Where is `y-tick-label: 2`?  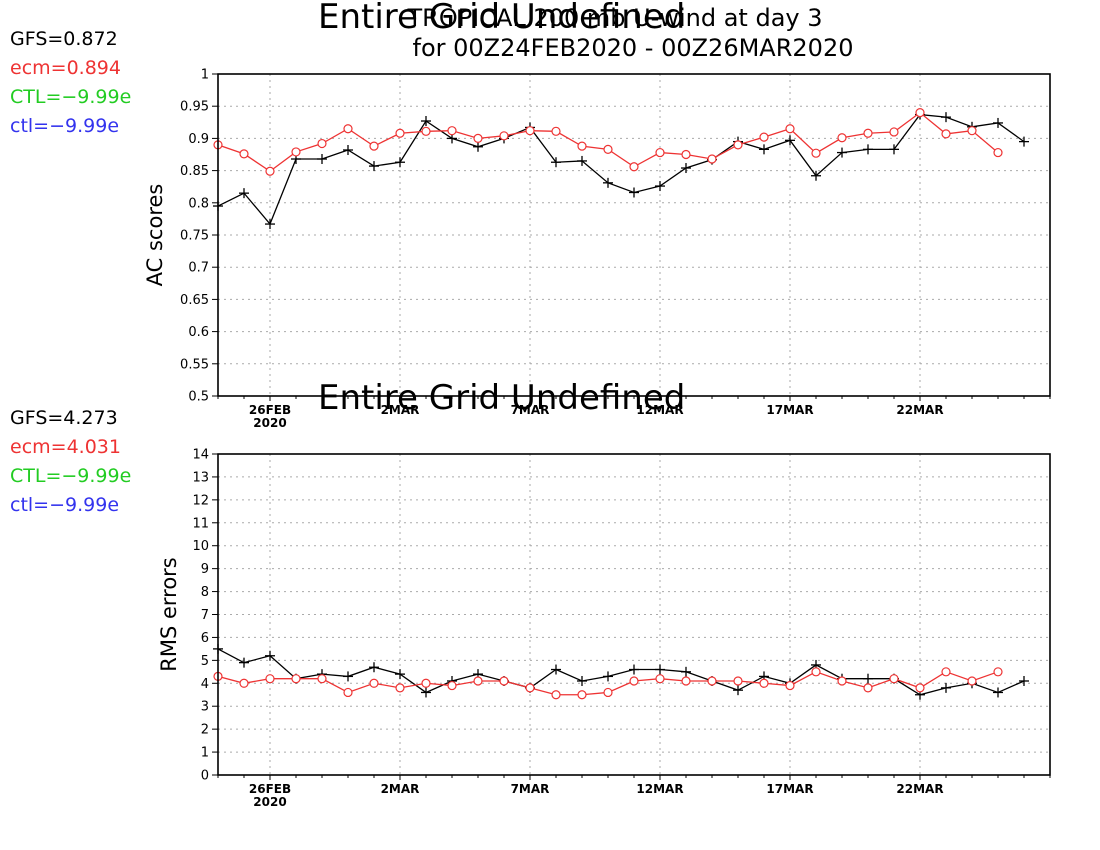 y-tick-label: 2 is located at coordinates (205, 730).